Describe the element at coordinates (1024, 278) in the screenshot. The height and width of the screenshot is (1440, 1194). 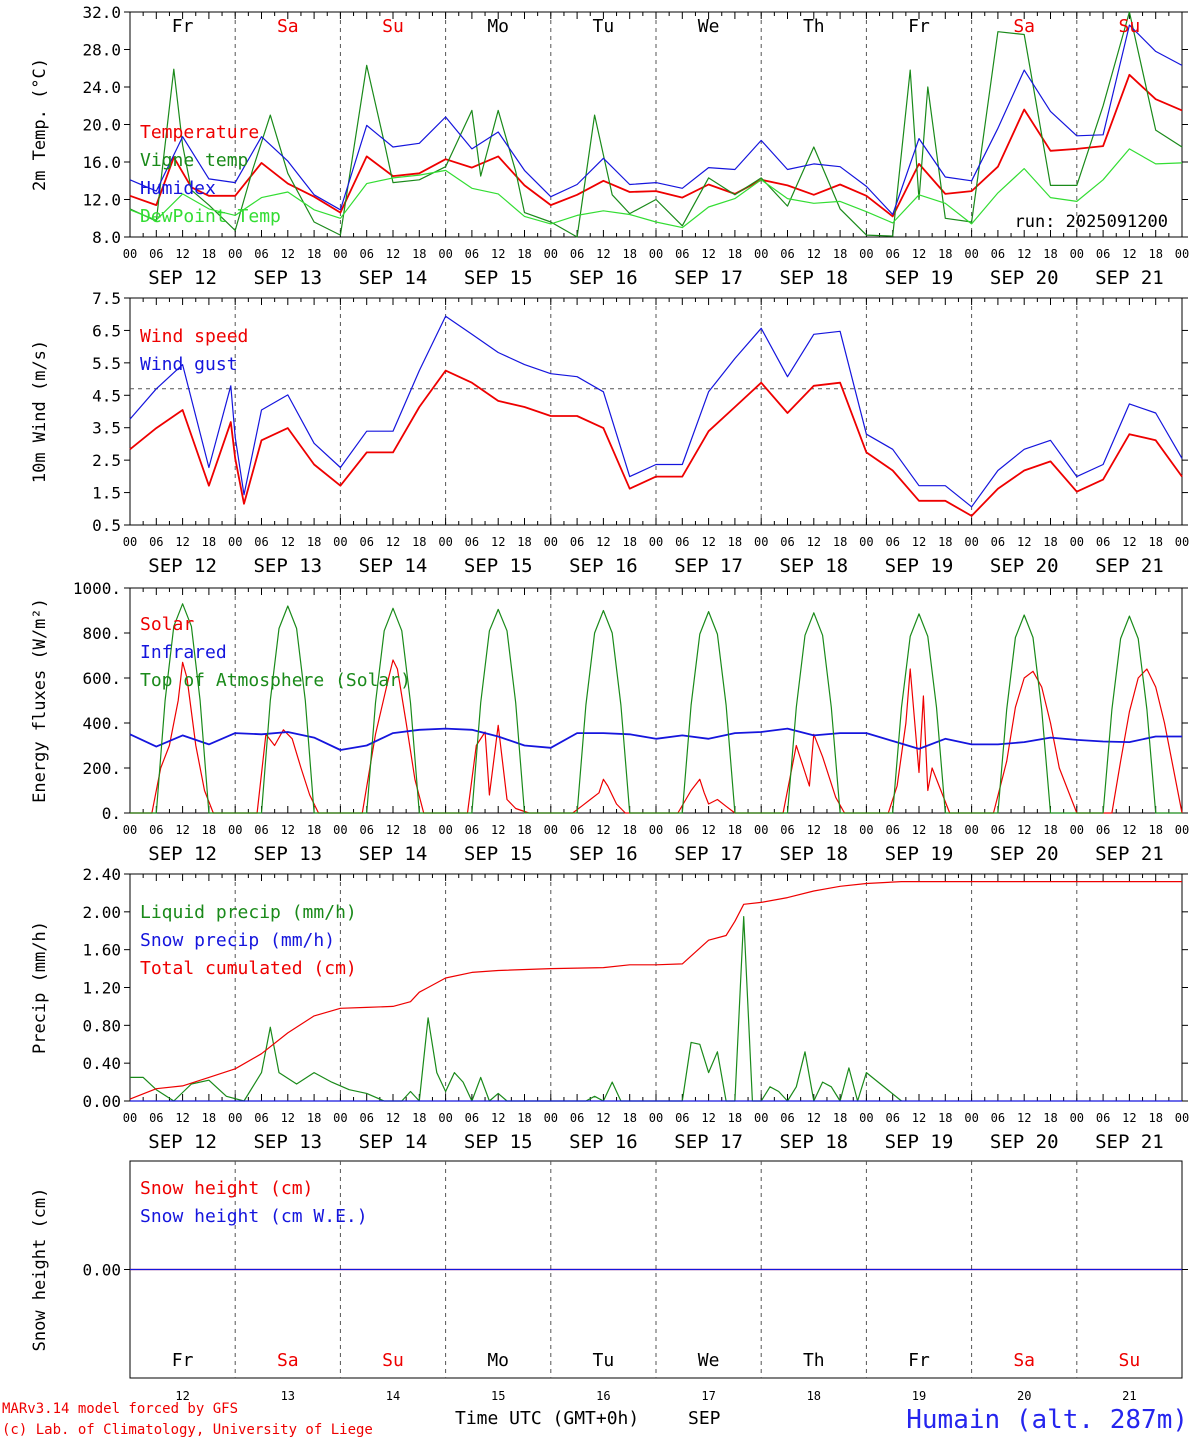
I see `date-label: SEP 20` at that location.